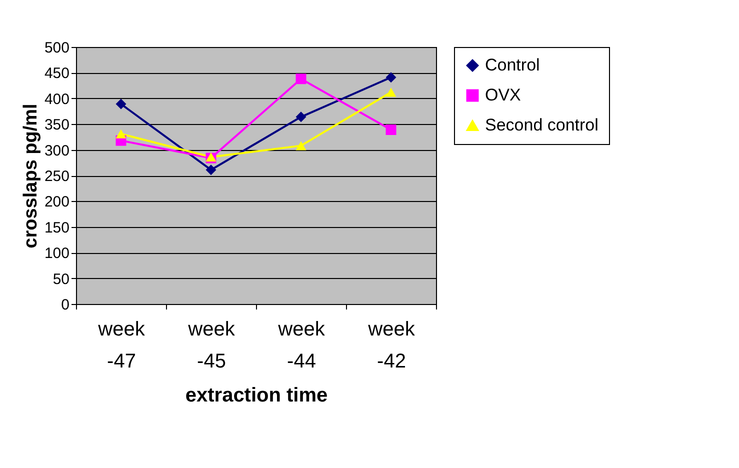  What do you see at coordinates (256, 395) in the screenshot?
I see `x-axis-title: extraction time` at bounding box center [256, 395].